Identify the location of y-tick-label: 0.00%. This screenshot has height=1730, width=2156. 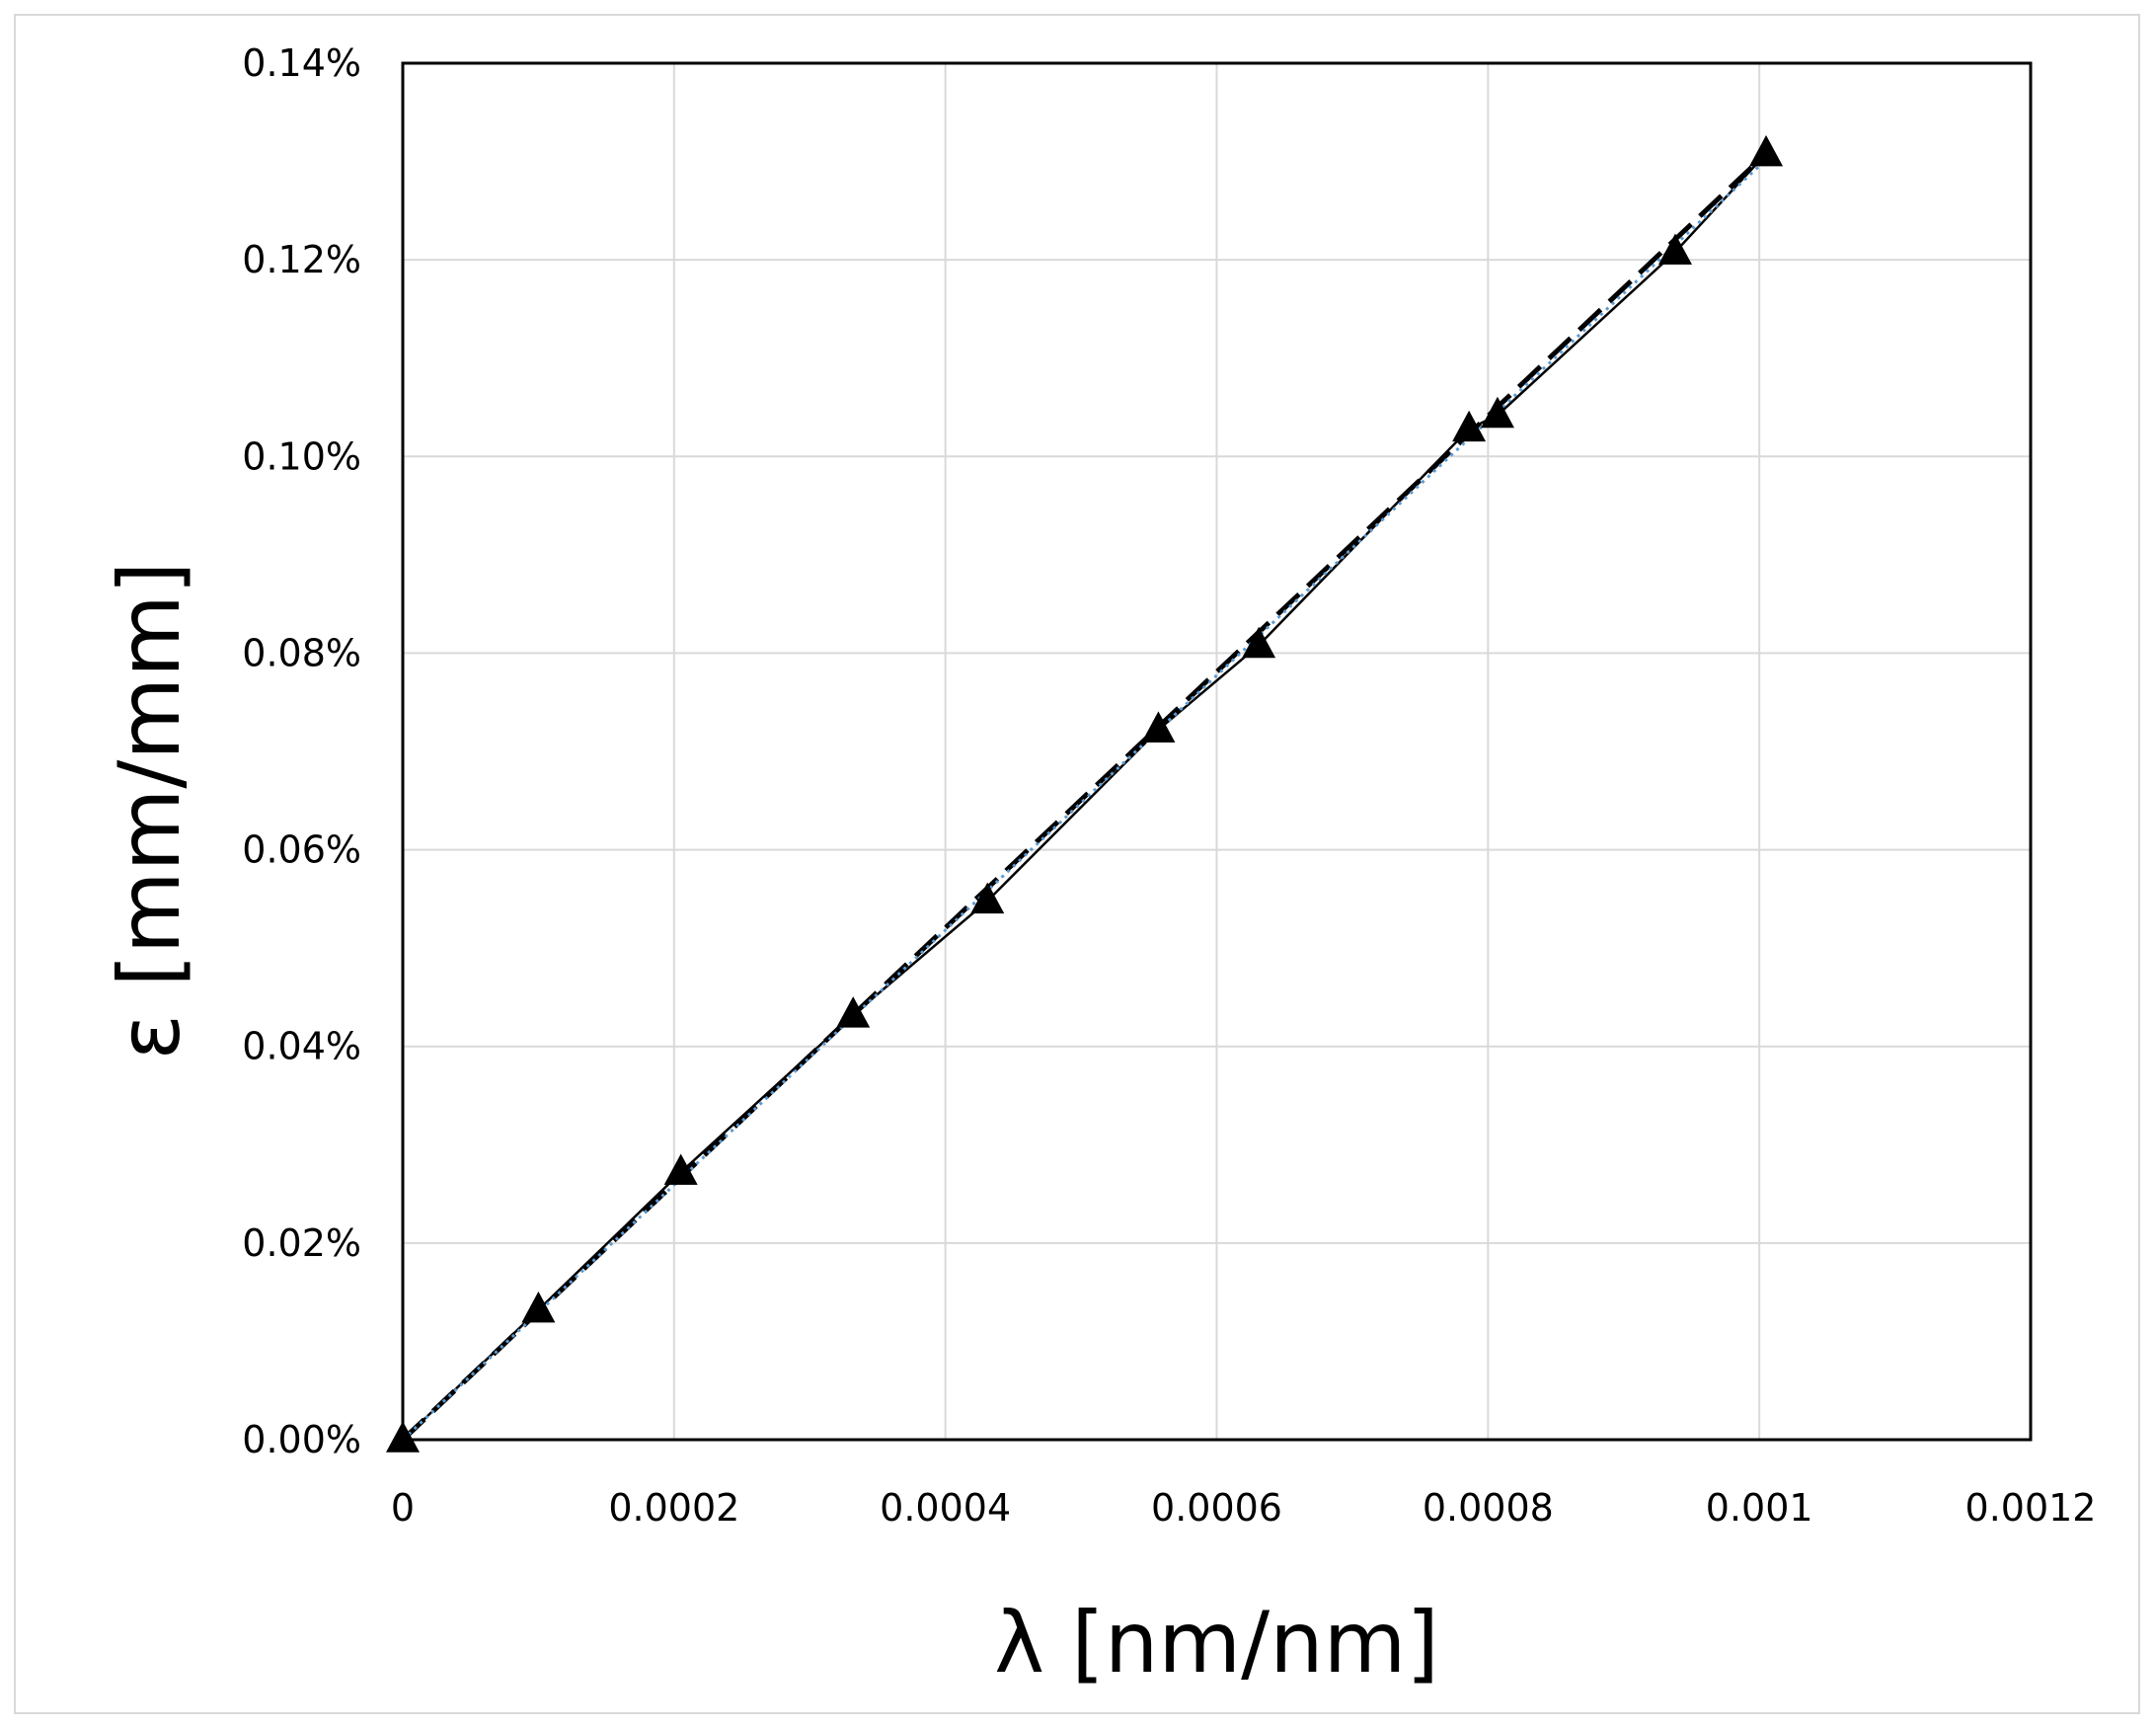
(301, 1439).